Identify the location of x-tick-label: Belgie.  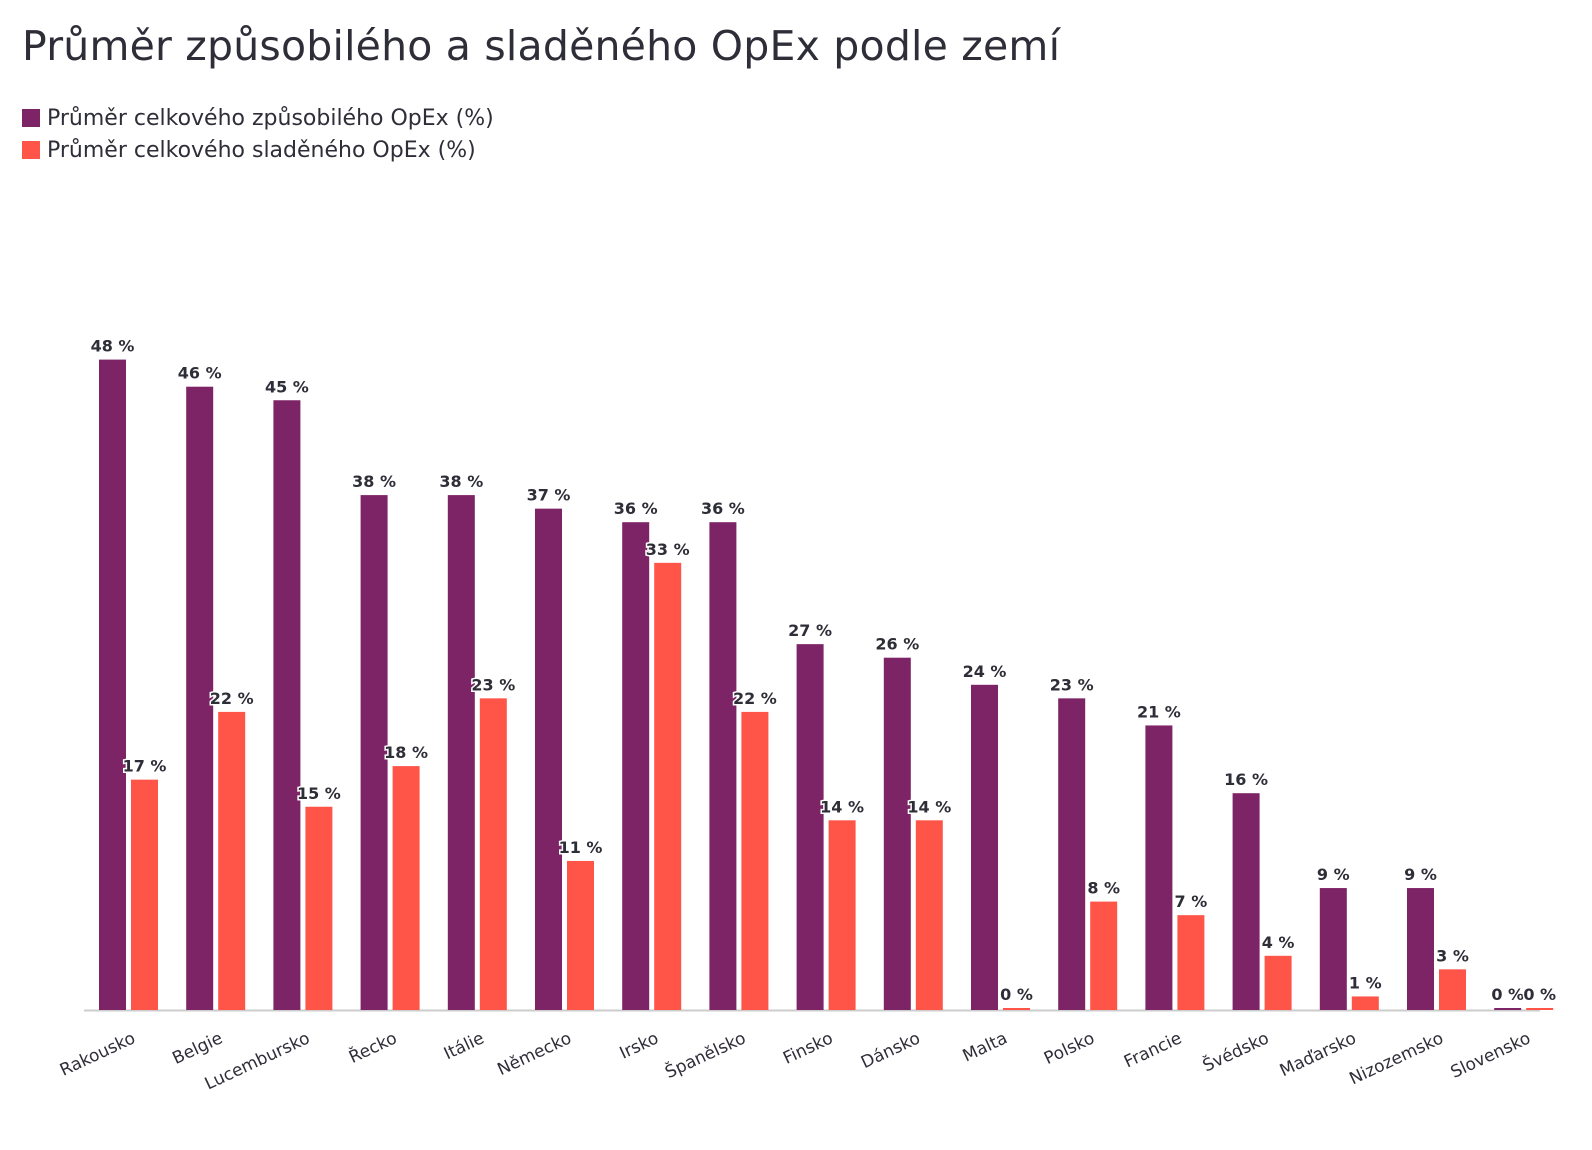
(197, 1048).